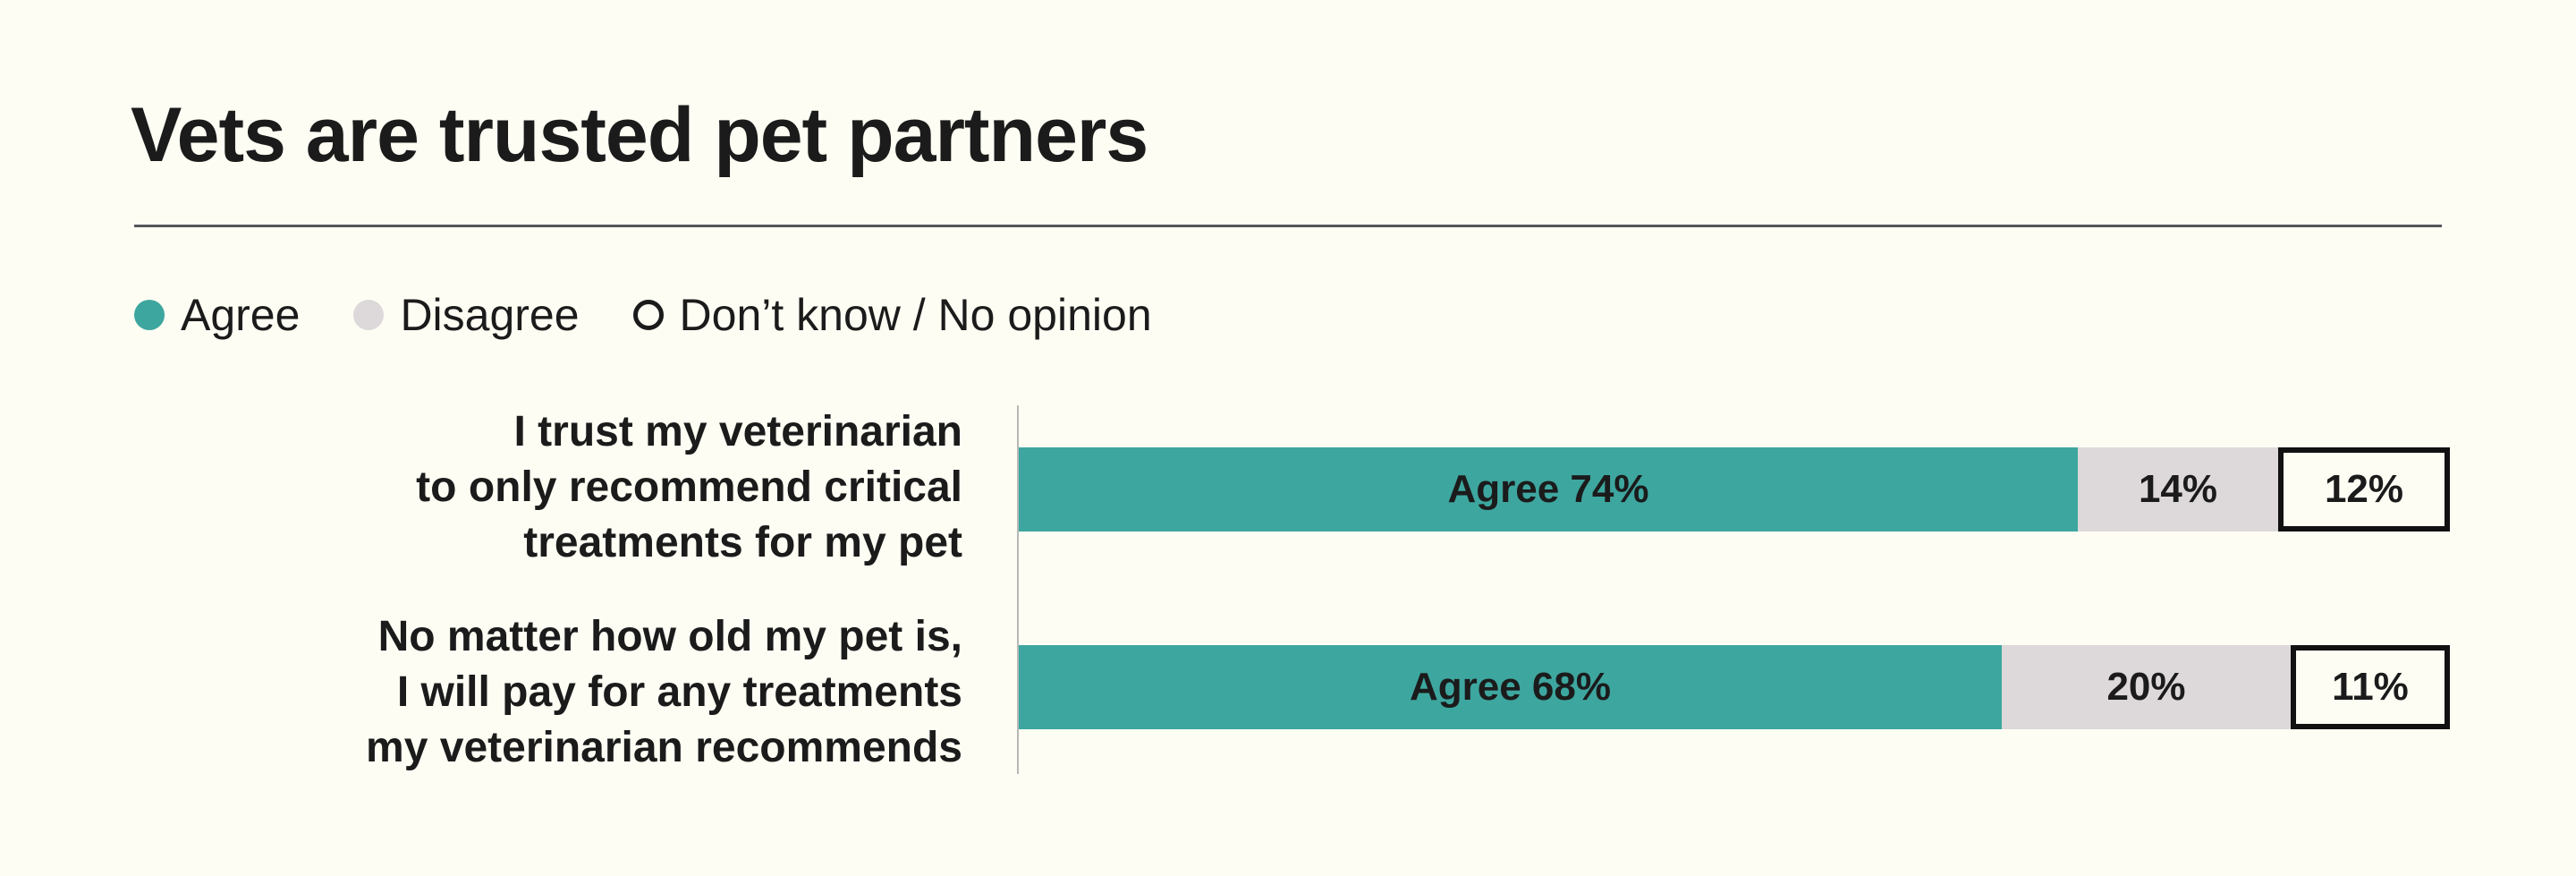 This screenshot has width=2576, height=876. What do you see at coordinates (1288, 226) in the screenshot?
I see `title-divider` at bounding box center [1288, 226].